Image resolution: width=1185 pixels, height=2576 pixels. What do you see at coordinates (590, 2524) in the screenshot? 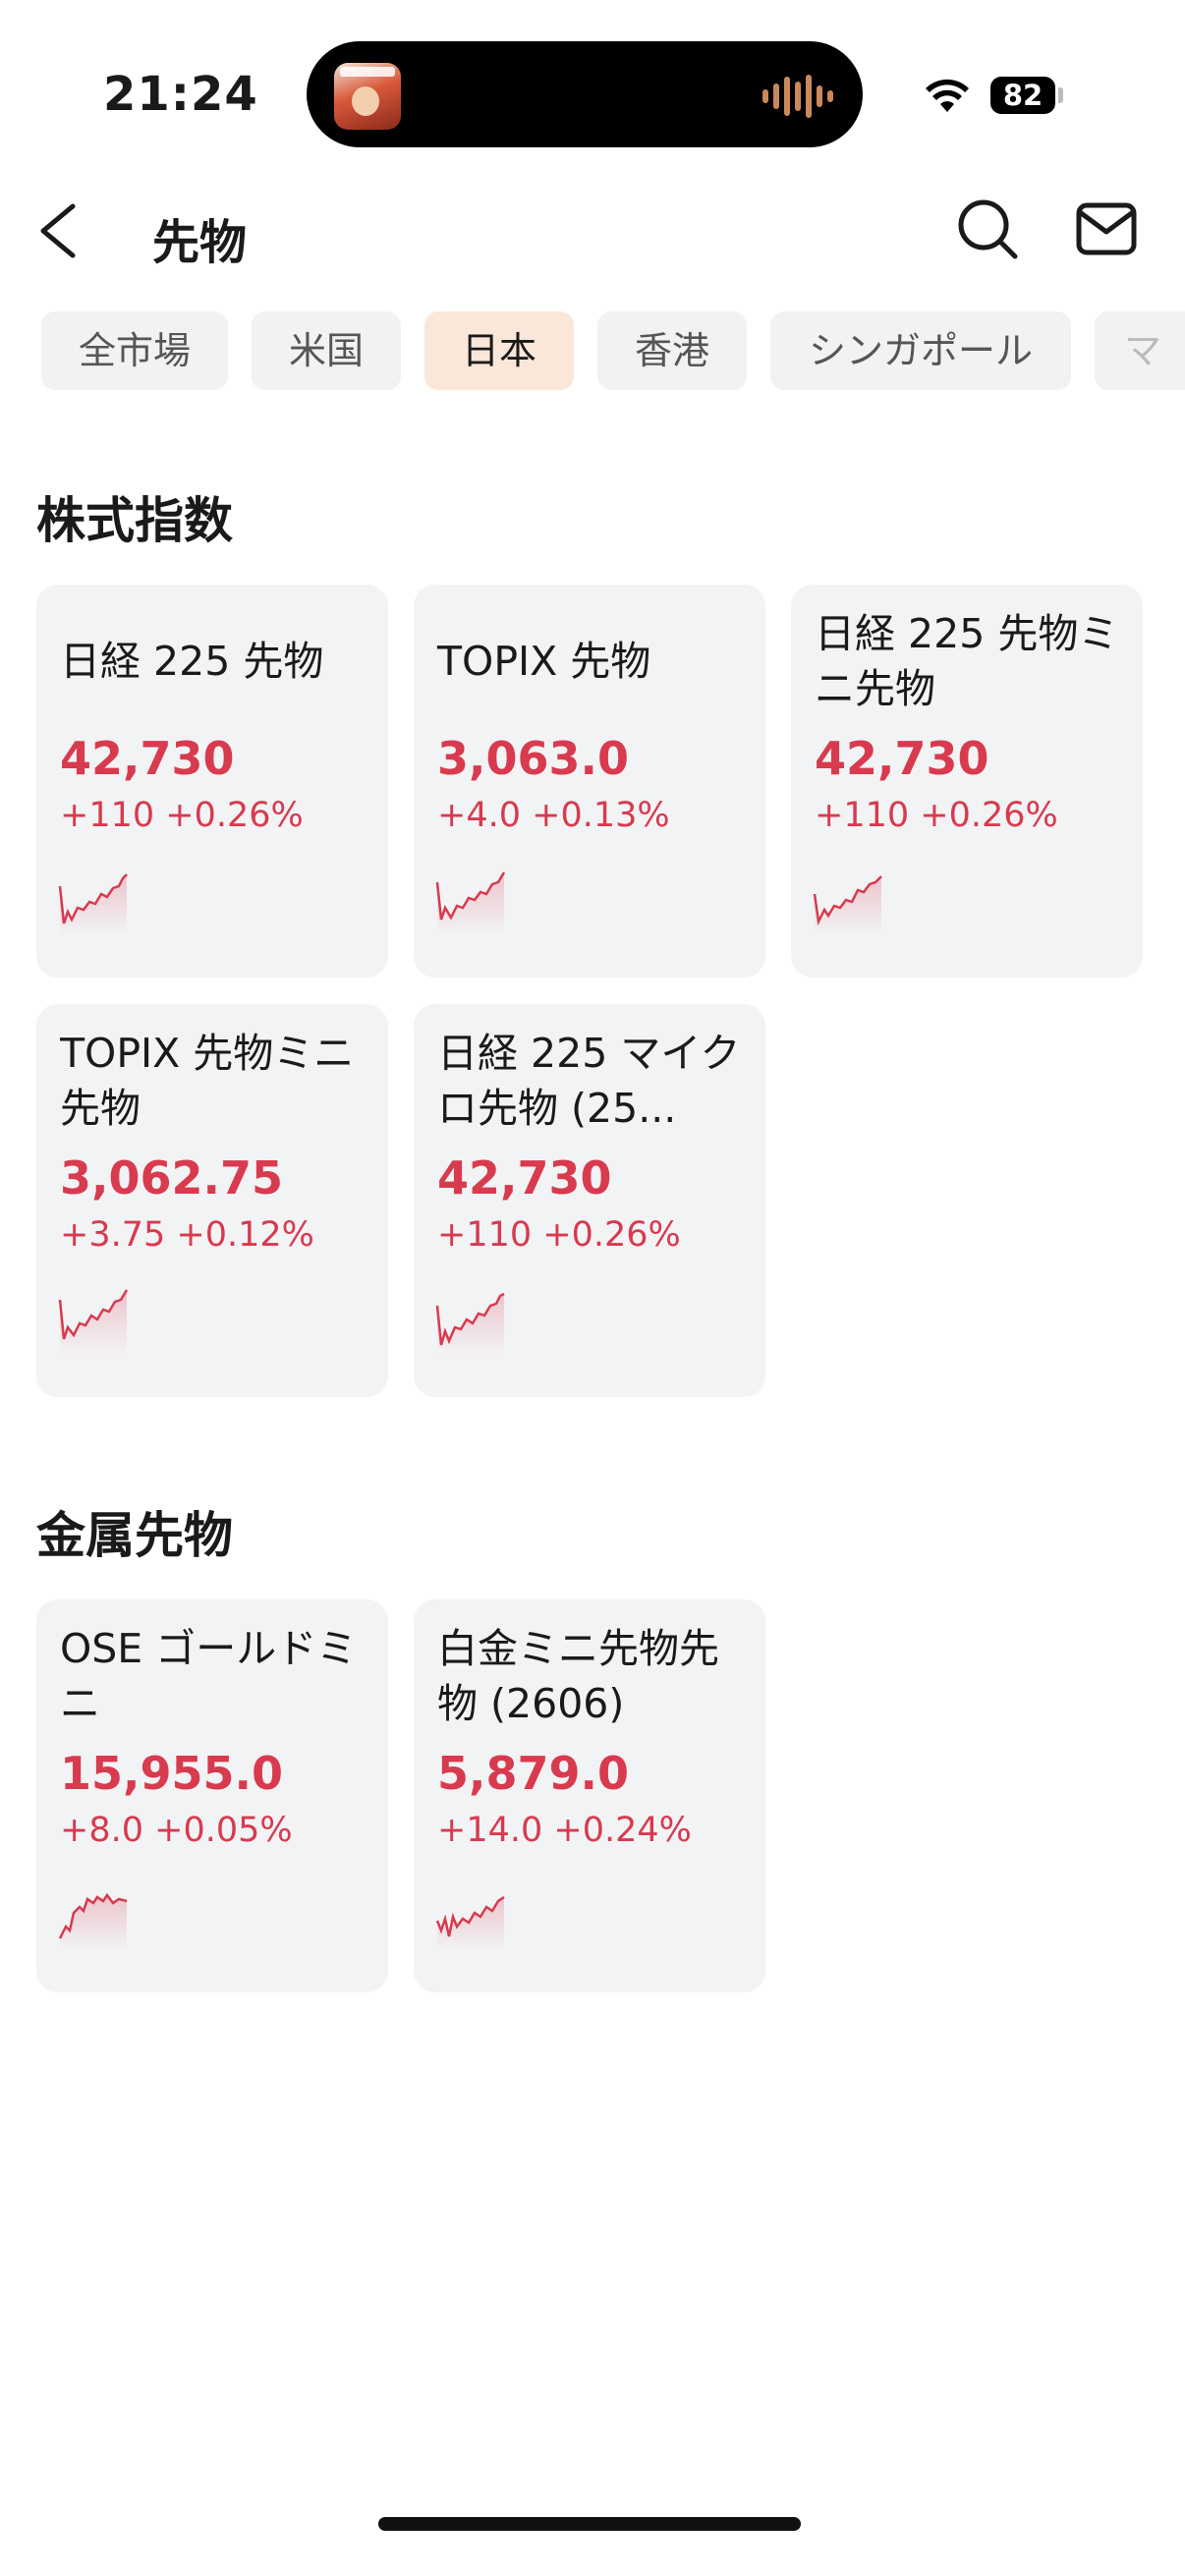
I see `home-indicator` at bounding box center [590, 2524].